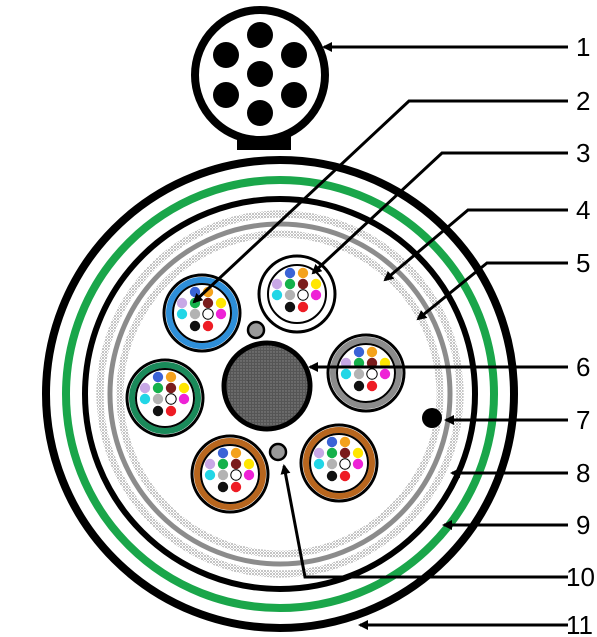 Image resolution: width=597 pixels, height=637 pixels. What do you see at coordinates (583, 420) in the screenshot?
I see `callout-label-7: 7` at bounding box center [583, 420].